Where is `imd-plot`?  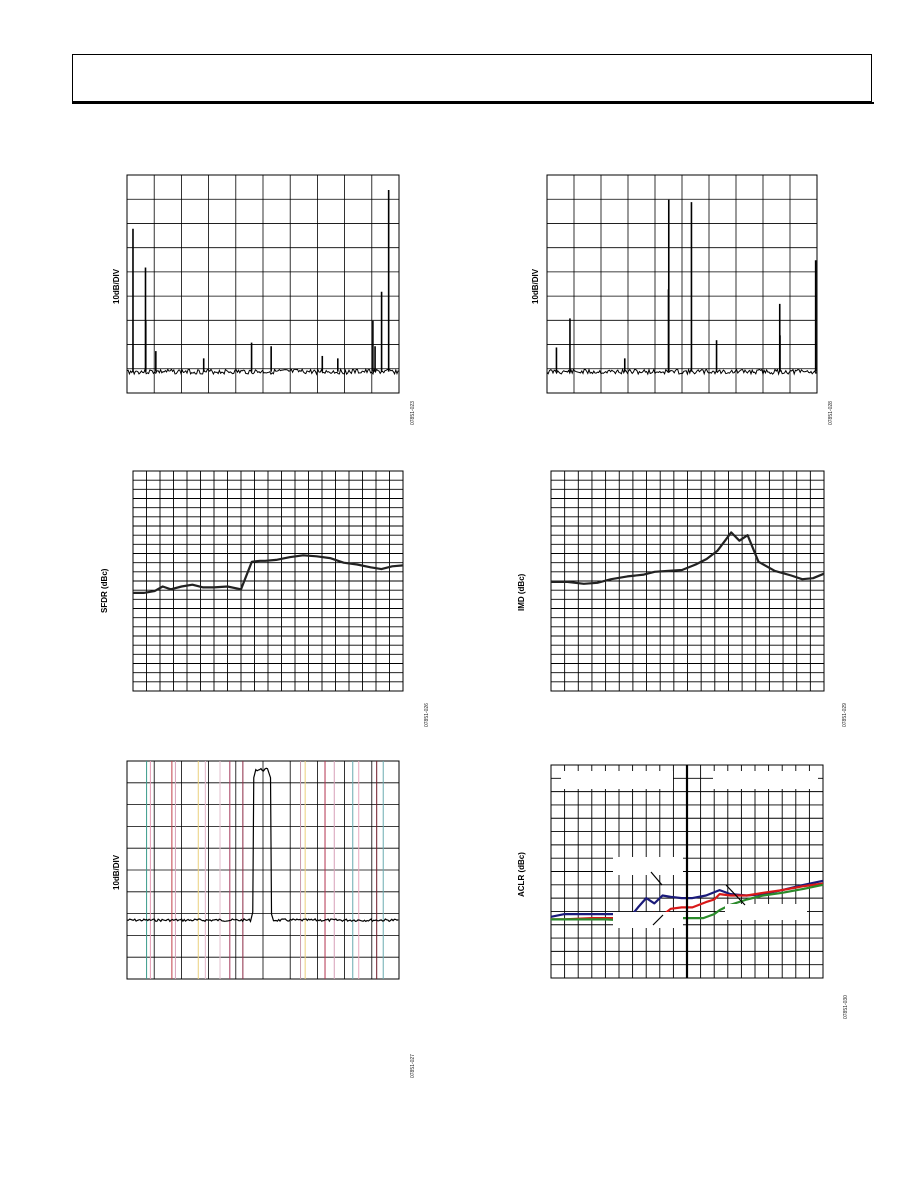
imd-plot is located at coordinates (687, 581).